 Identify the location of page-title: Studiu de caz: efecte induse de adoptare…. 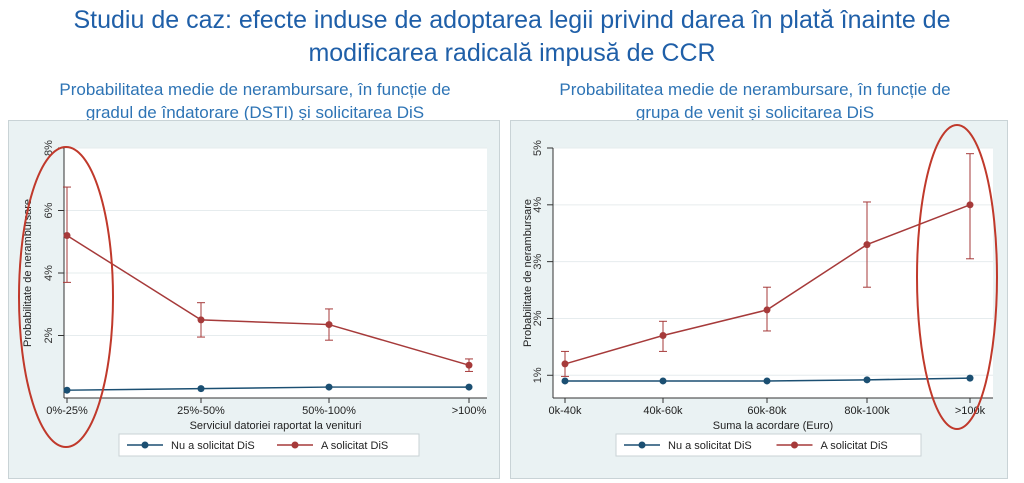
(512, 37).